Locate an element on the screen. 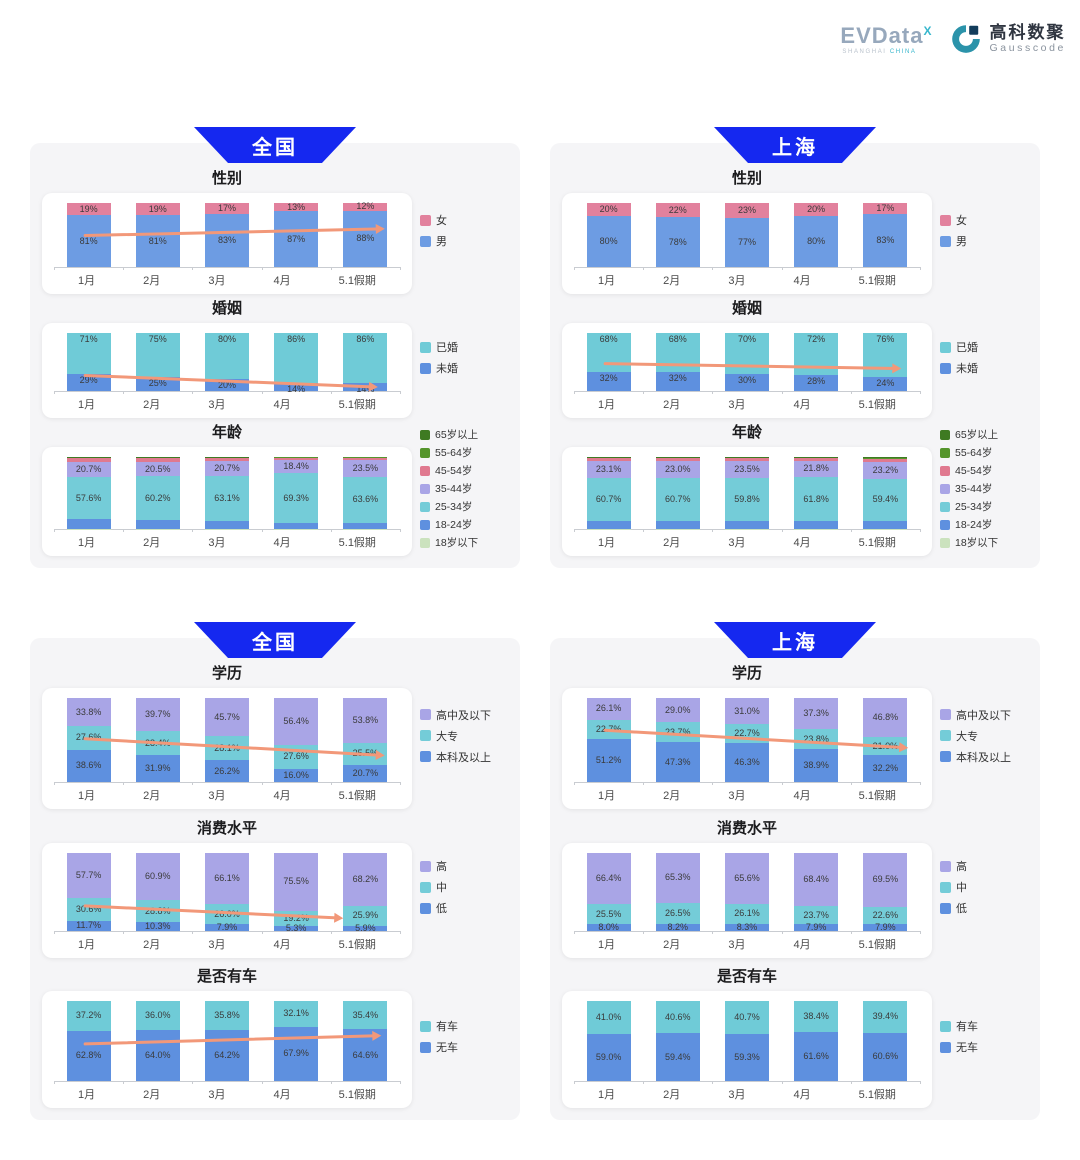  legend-label: 18岁以下 is located at coordinates (457, 543).